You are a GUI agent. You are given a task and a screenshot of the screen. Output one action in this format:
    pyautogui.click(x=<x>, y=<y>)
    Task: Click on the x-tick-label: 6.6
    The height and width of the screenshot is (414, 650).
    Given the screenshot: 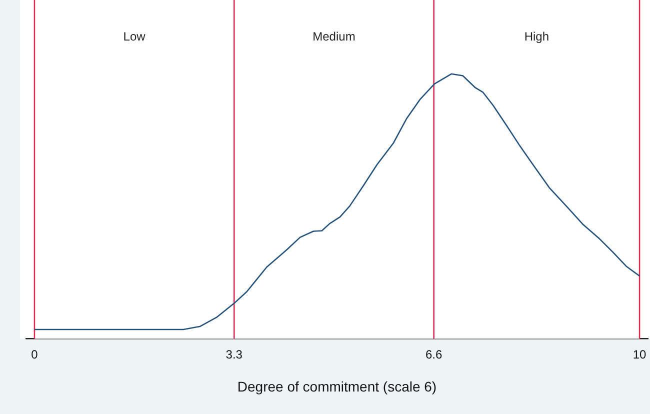 What is the action you would take?
    pyautogui.click(x=433, y=354)
    